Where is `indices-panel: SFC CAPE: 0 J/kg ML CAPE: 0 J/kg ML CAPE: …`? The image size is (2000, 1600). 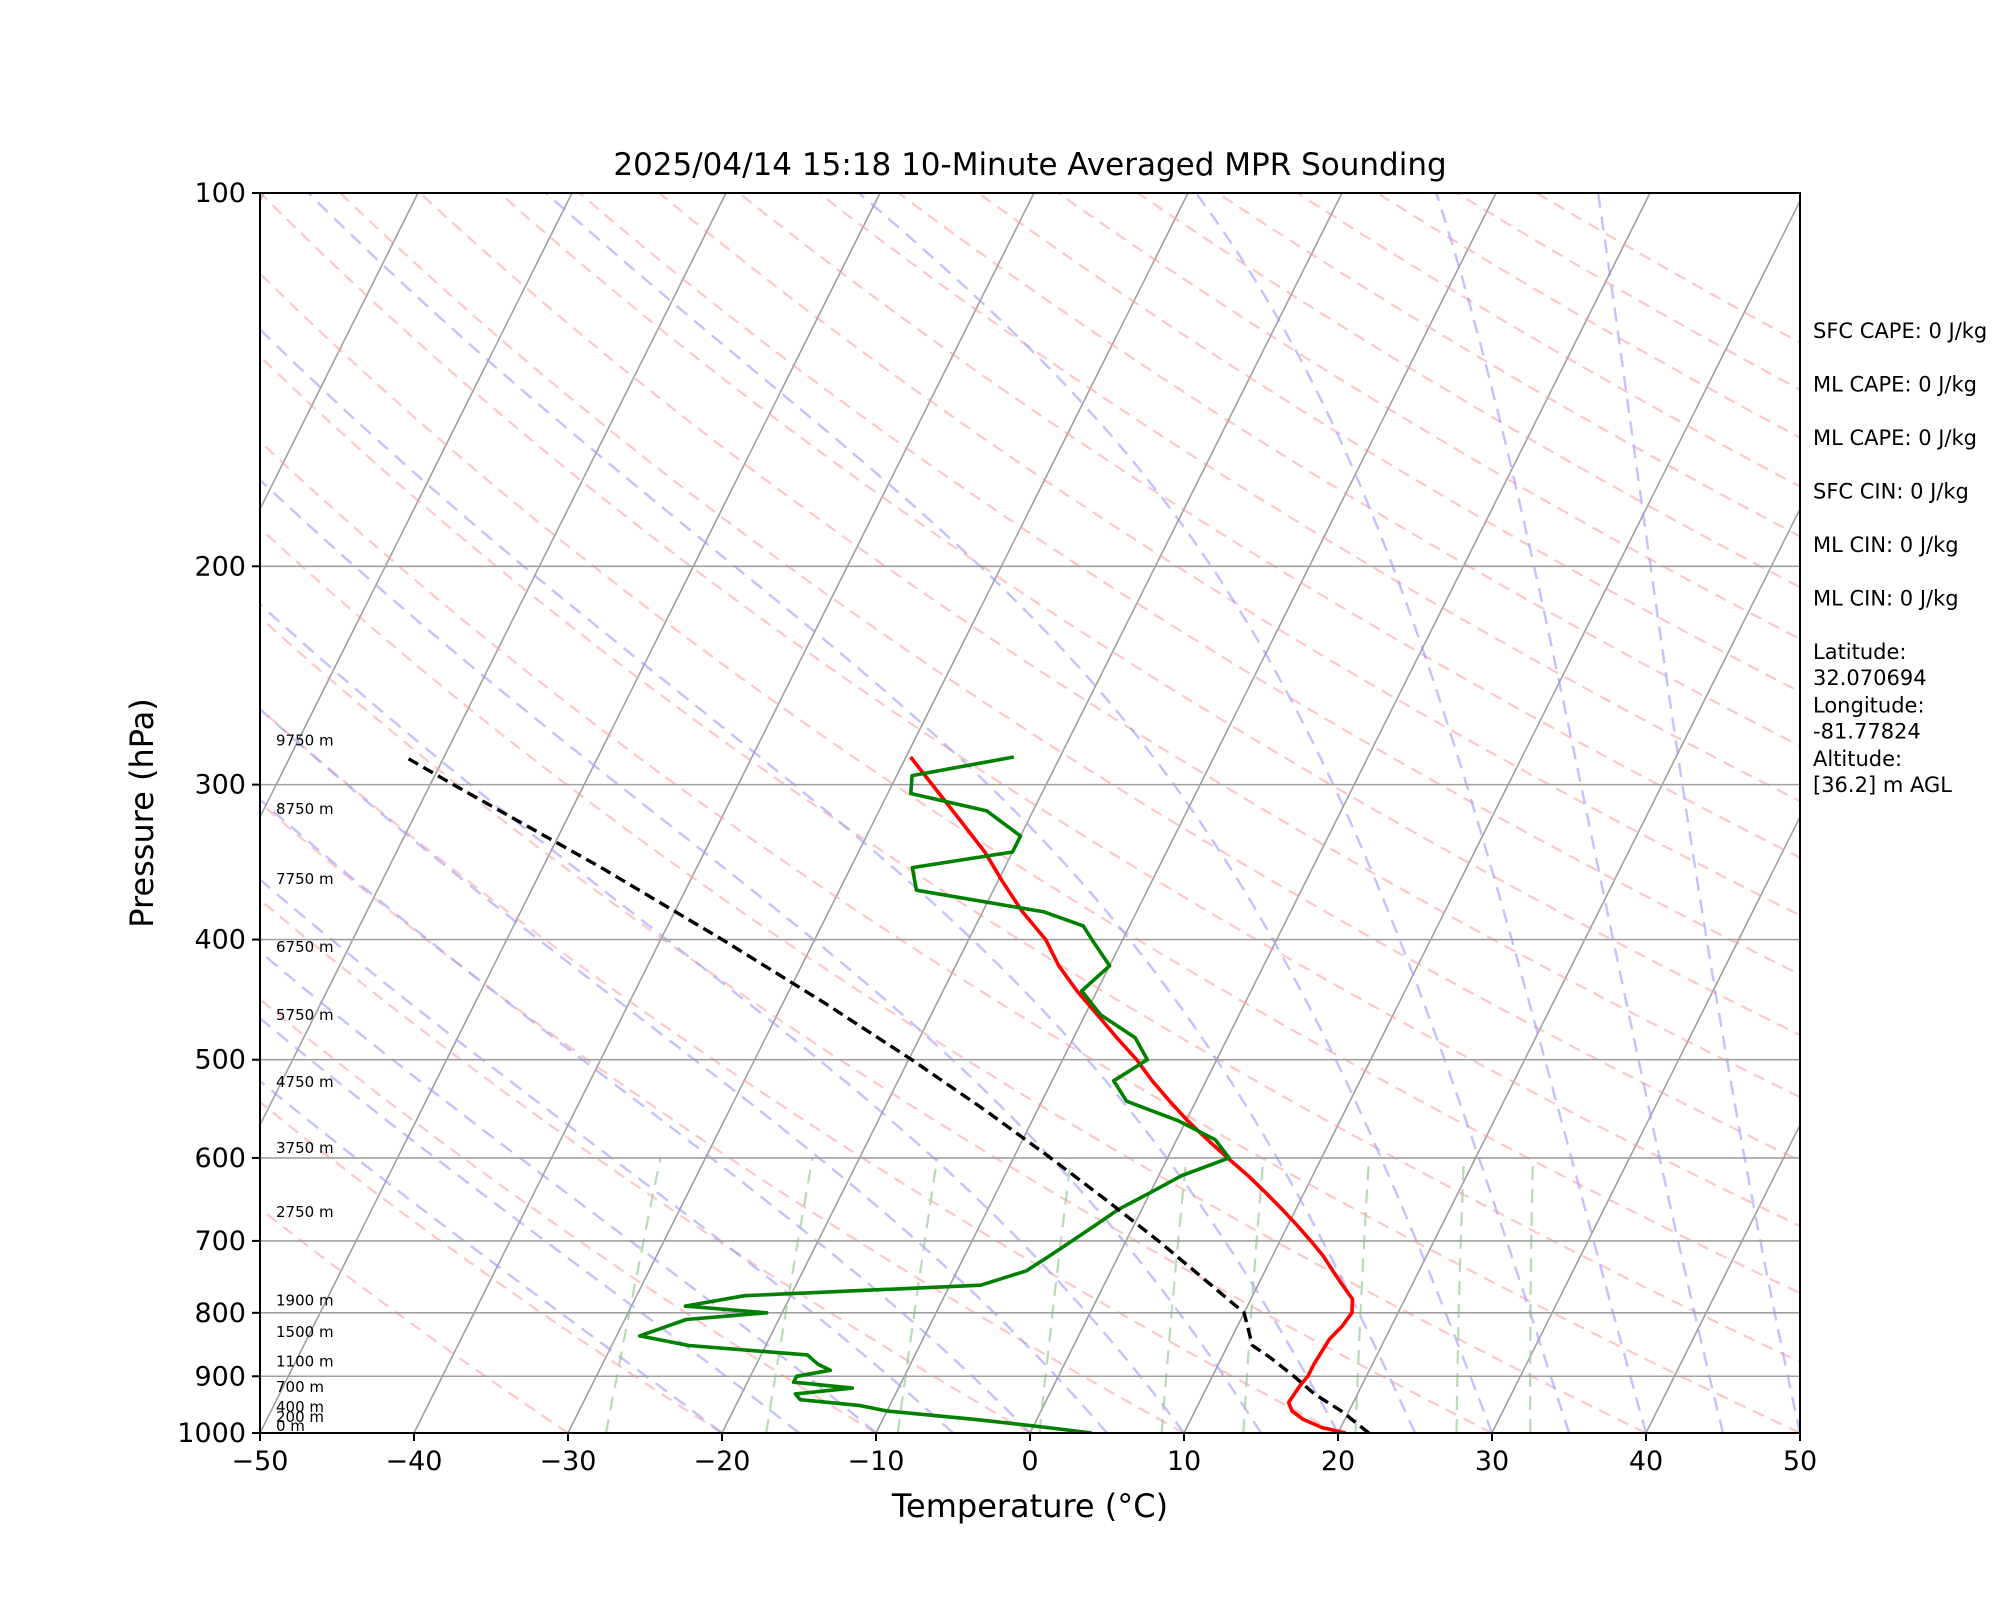 indices-panel: SFC CAPE: 0 J/kg ML CAPE: 0 J/kg ML CAPE: … is located at coordinates (1900, 558).